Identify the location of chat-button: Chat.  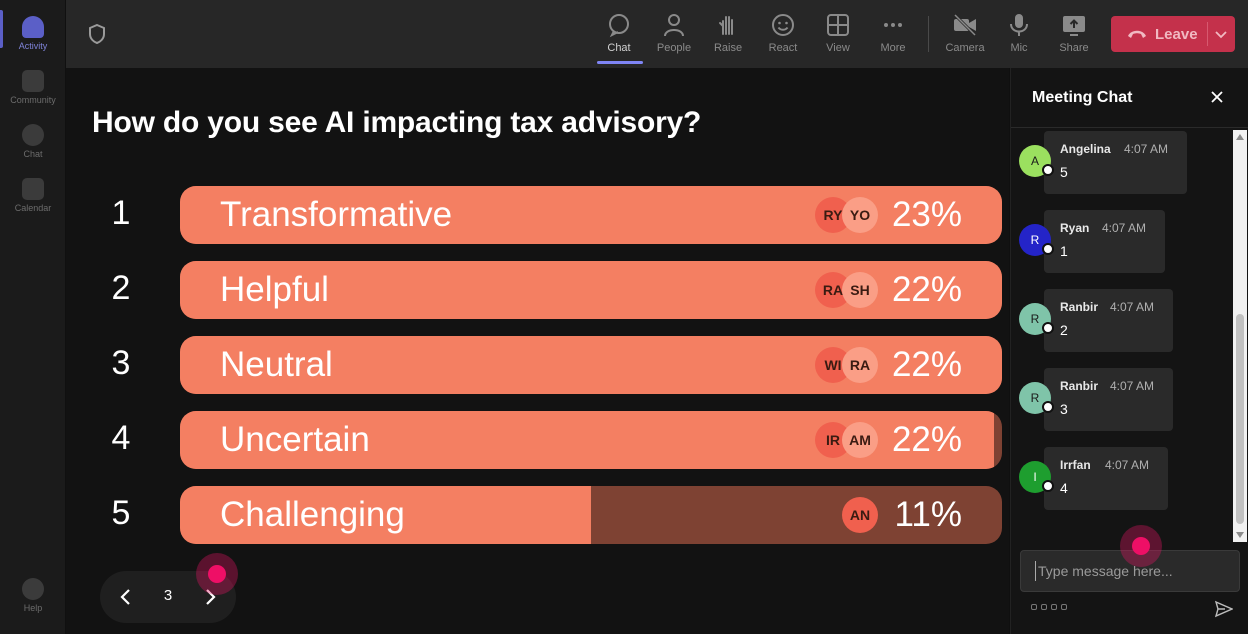
(619, 36).